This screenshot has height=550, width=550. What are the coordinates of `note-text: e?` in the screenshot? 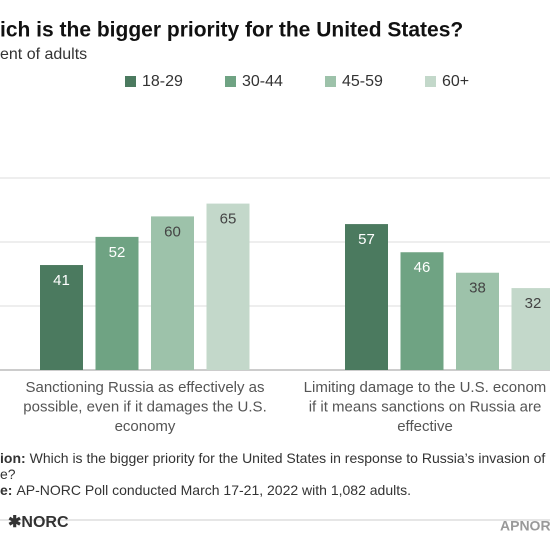 It's located at (8, 474).